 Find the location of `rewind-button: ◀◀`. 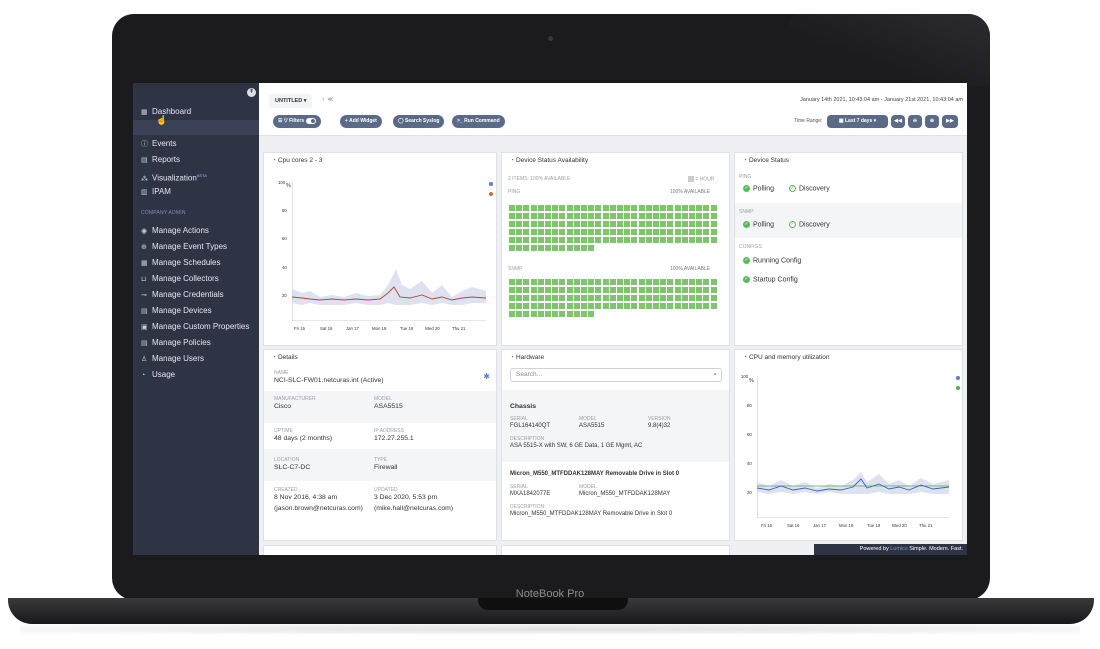

rewind-button: ◀◀ is located at coordinates (898, 121).